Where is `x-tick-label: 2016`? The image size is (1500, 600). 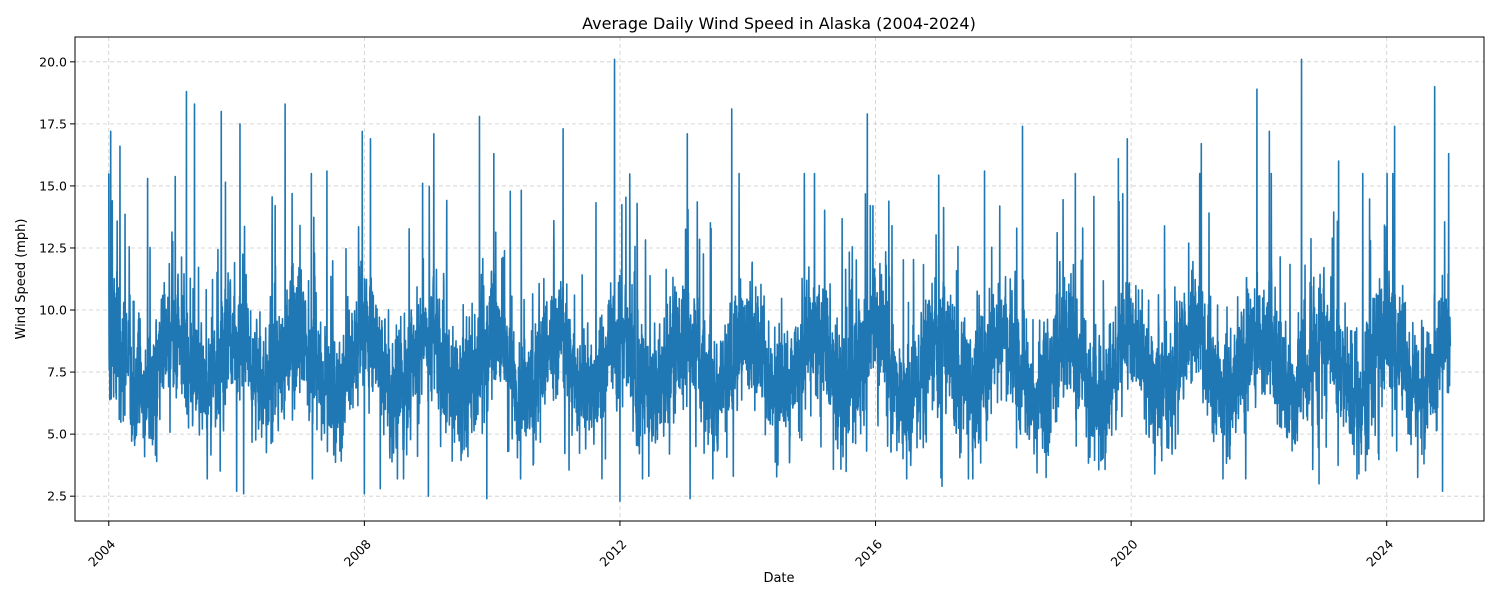
x-tick-label: 2016 is located at coordinates (868, 552).